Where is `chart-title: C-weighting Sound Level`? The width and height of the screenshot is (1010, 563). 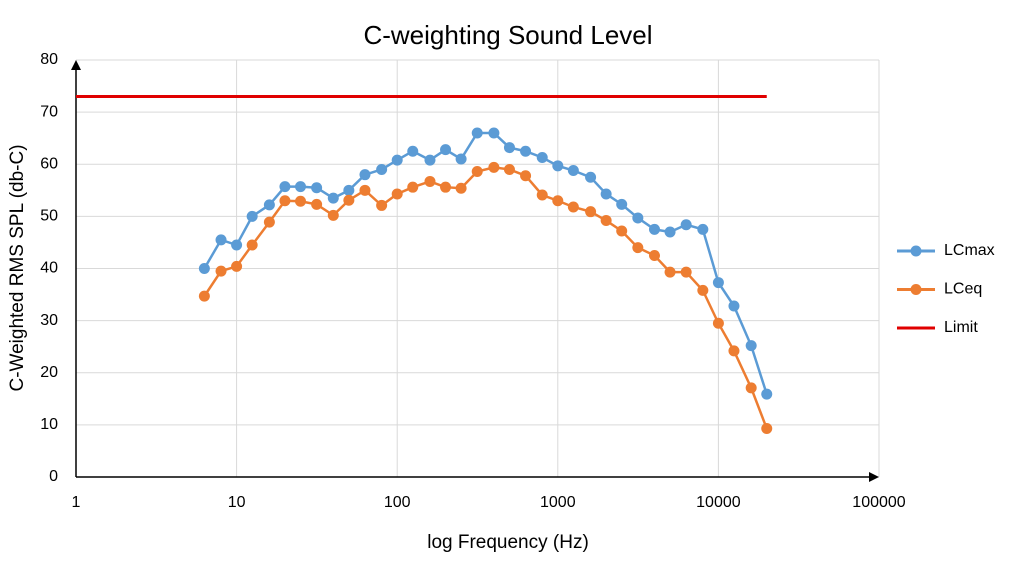 chart-title: C-weighting Sound Level is located at coordinates (507, 35).